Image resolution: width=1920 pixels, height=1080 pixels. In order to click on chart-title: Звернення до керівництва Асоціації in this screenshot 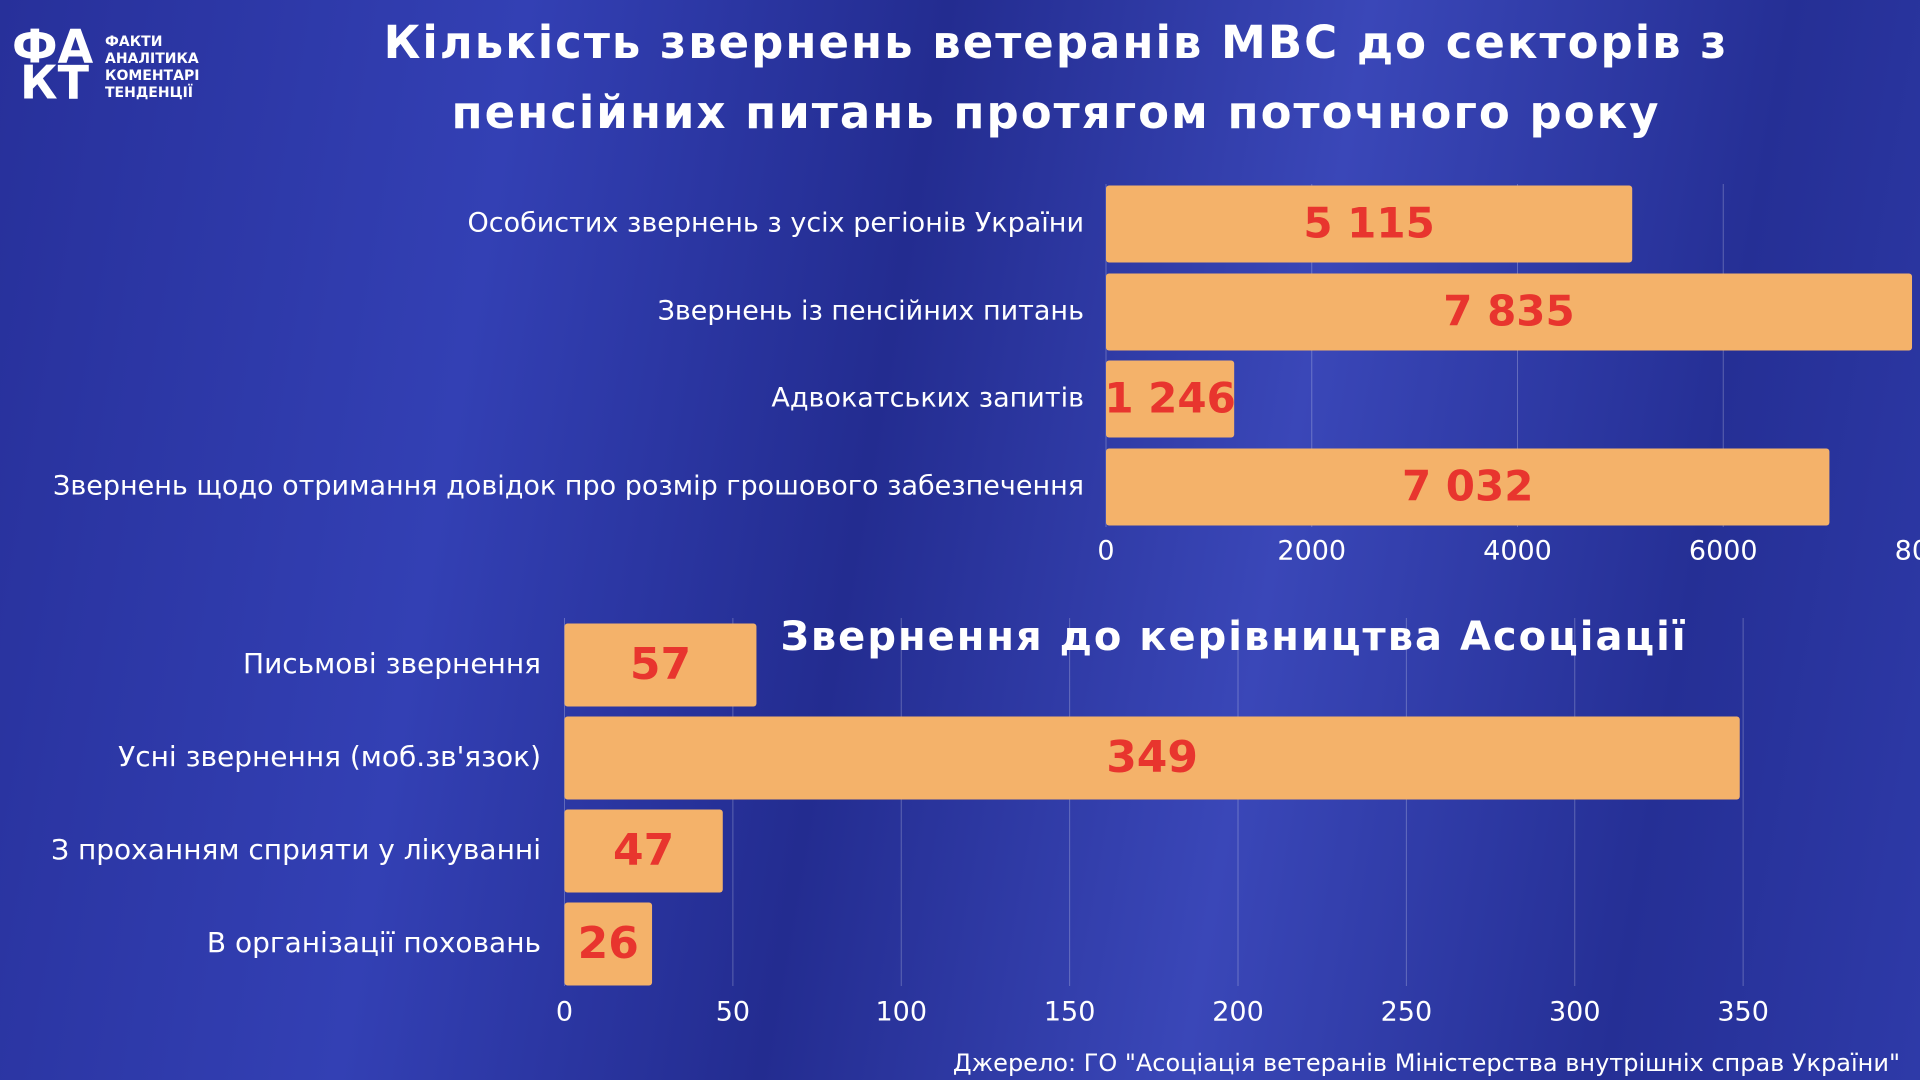, I will do `click(1233, 637)`.